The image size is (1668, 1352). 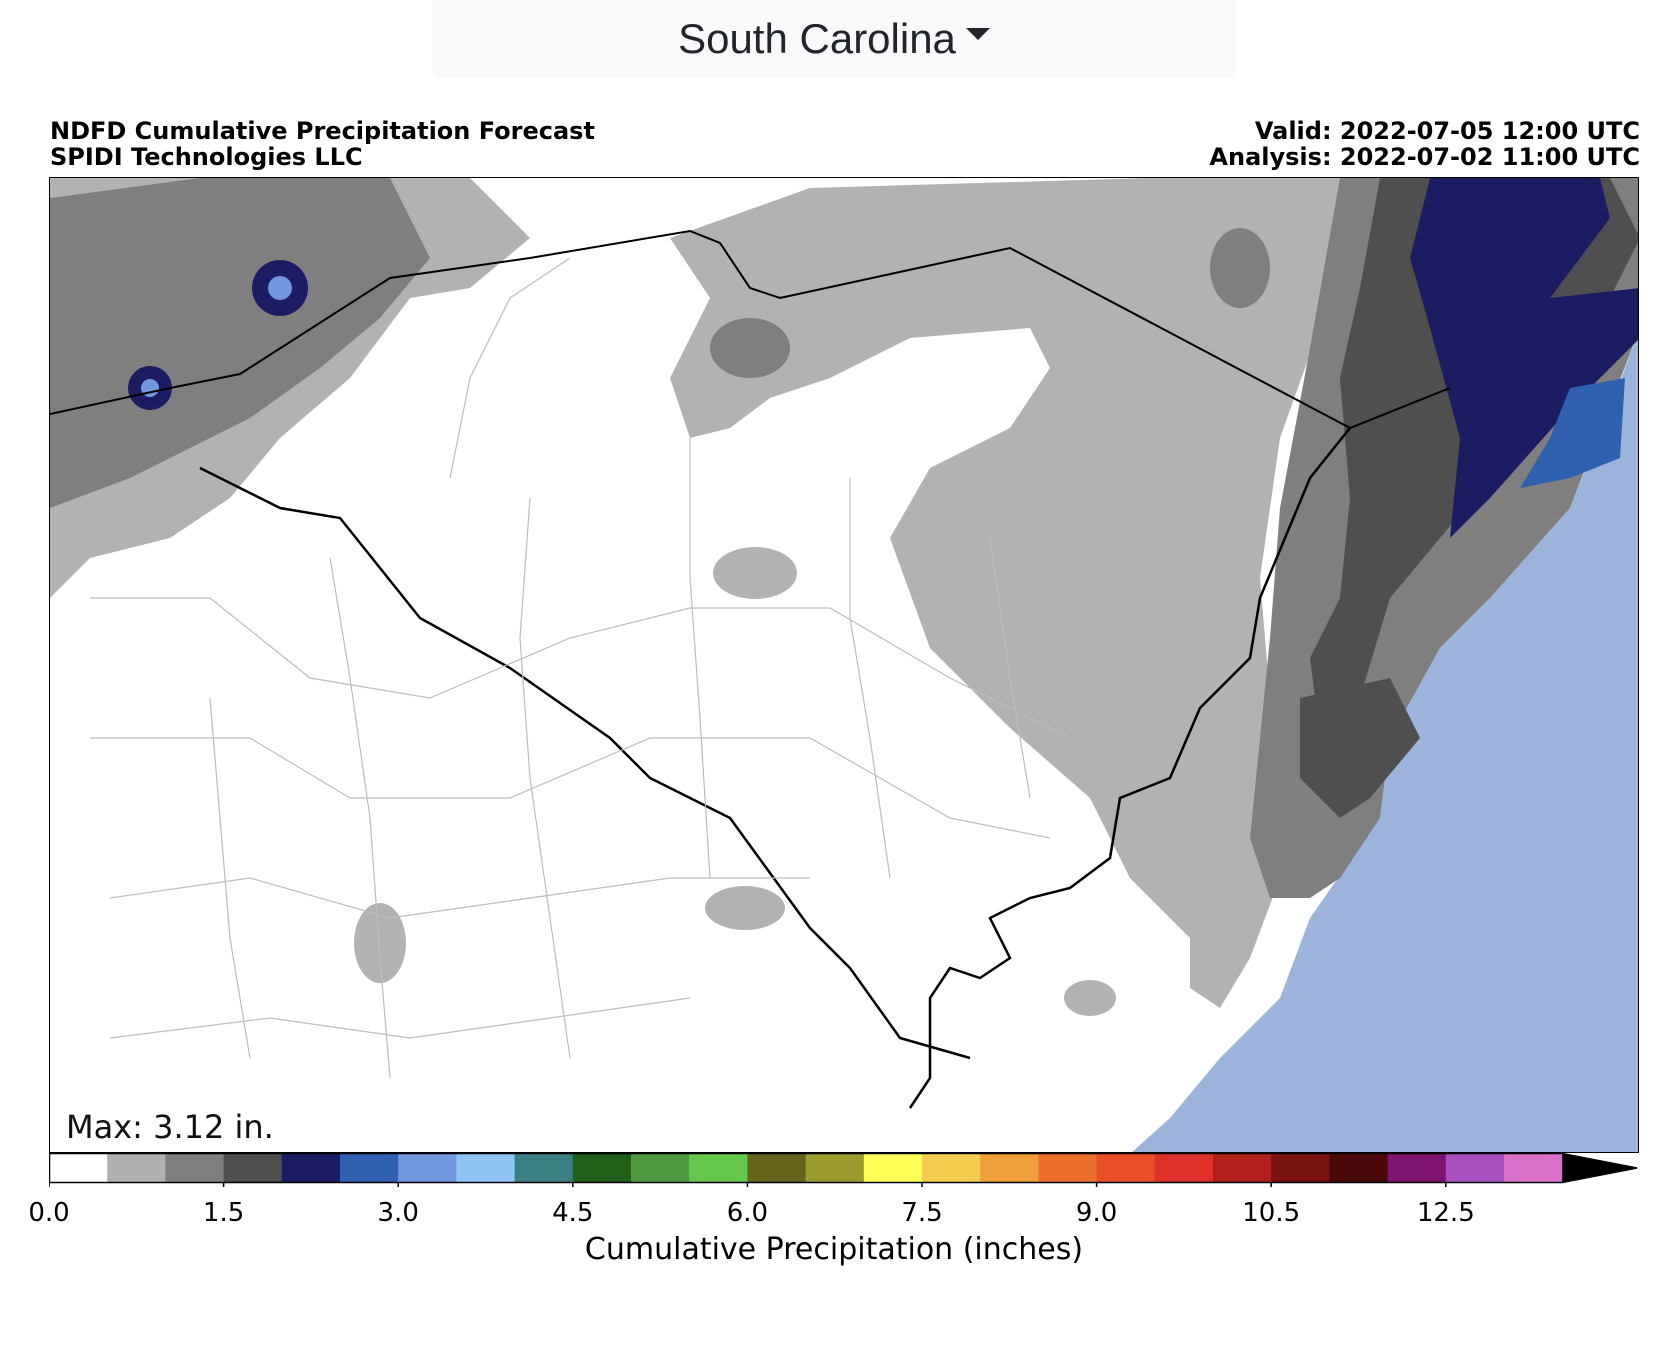 I want to click on max-precip-label: Max: 3.12 in., so click(x=170, y=1127).